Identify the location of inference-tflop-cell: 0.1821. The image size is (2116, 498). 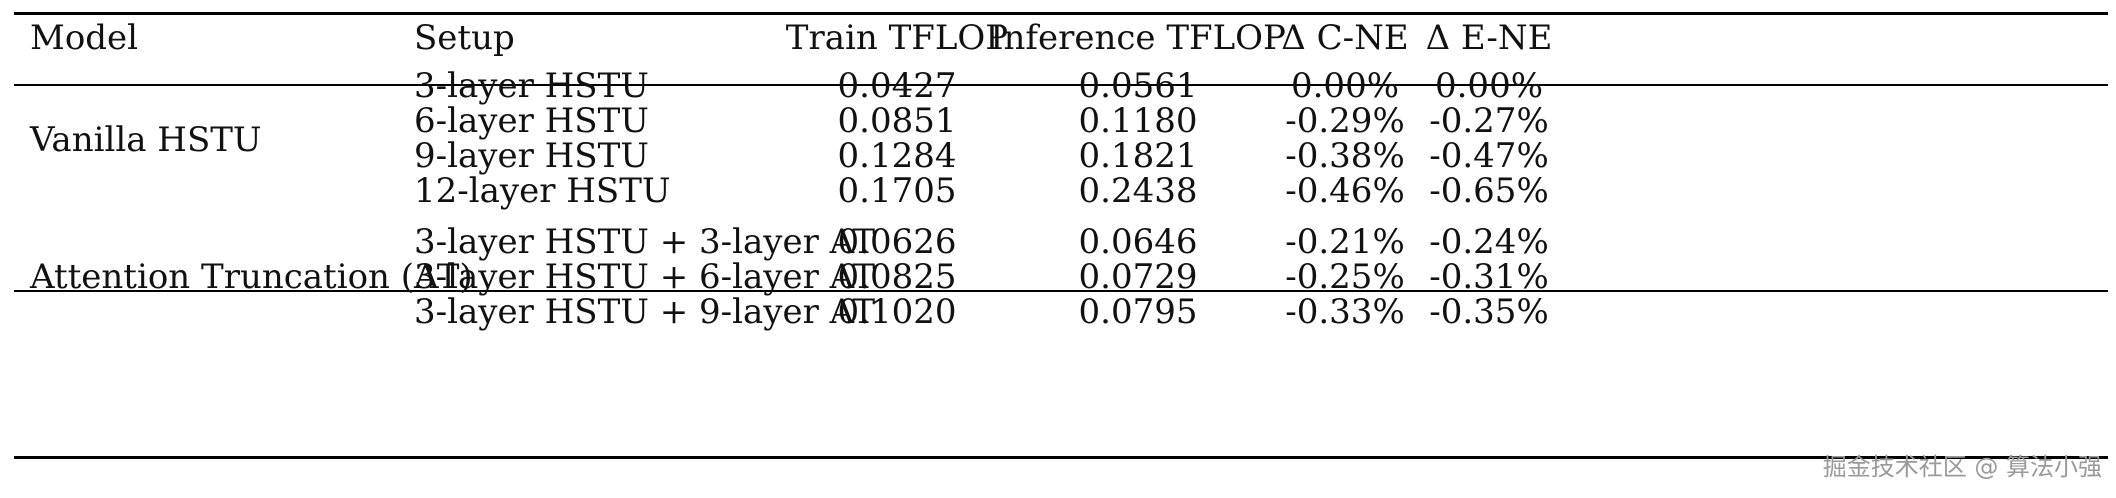
(1138, 156).